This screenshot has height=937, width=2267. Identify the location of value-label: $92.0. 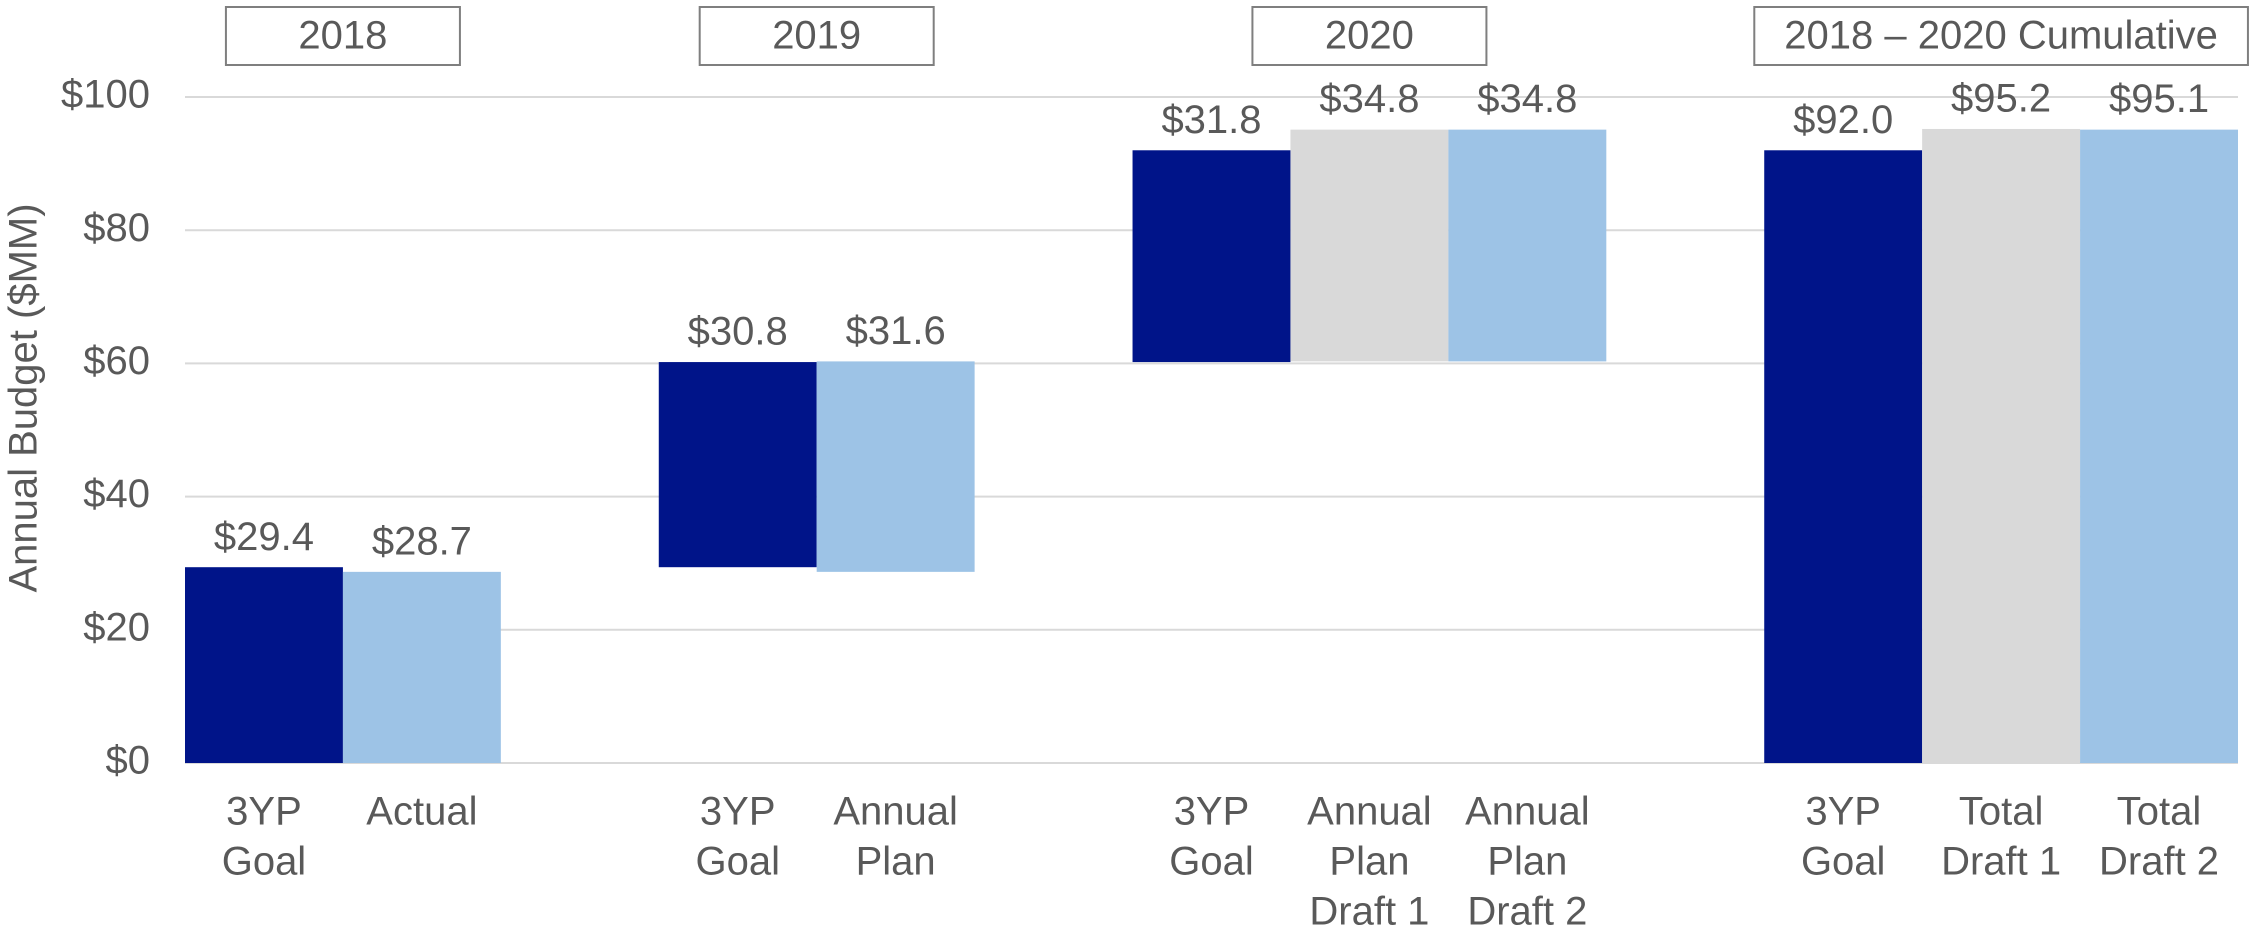
(1843, 120).